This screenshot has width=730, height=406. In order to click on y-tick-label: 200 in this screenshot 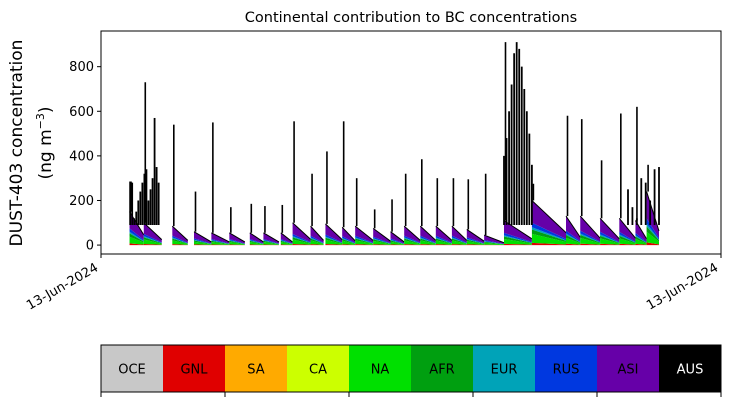, I will do `click(81, 201)`.